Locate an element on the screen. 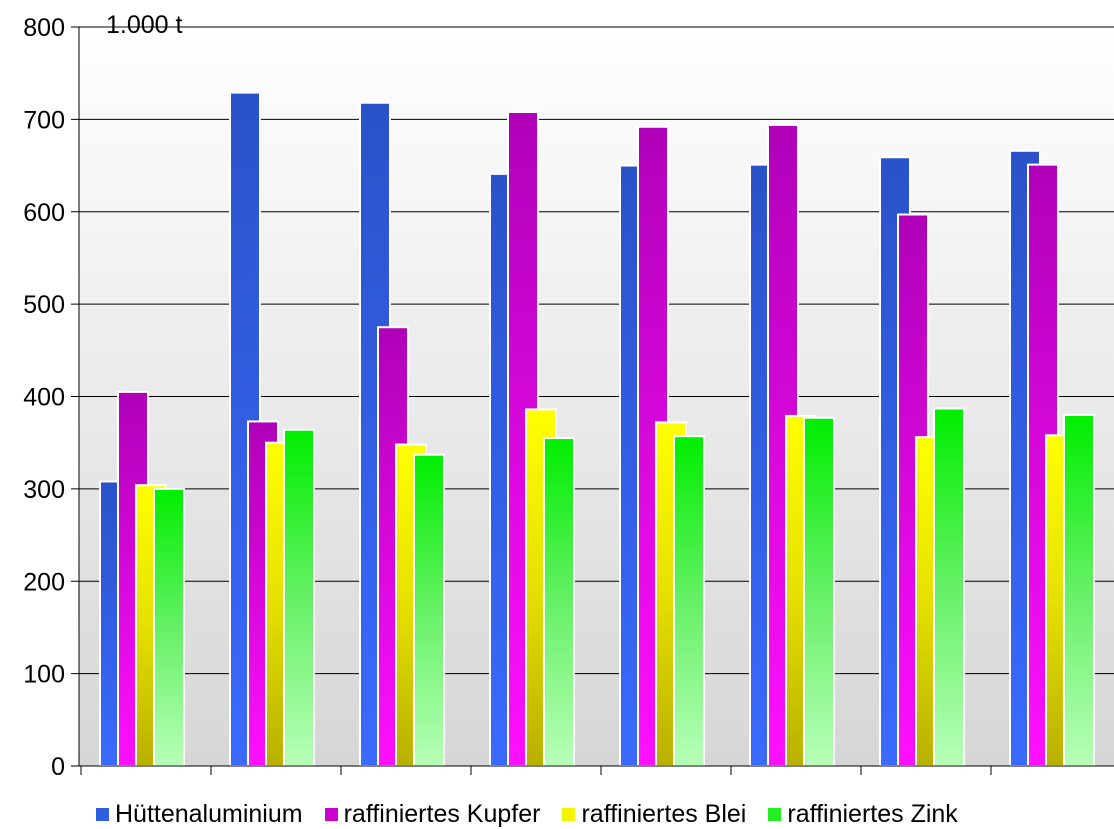 The image size is (1114, 829). y-tick-label: 200 is located at coordinates (44, 582).